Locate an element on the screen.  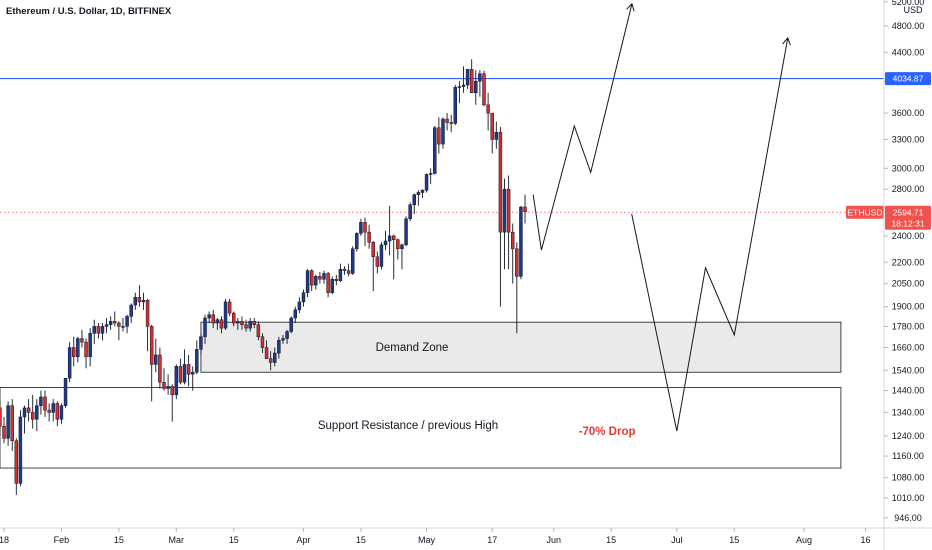
symbol-tag-bg is located at coordinates (865, 212).